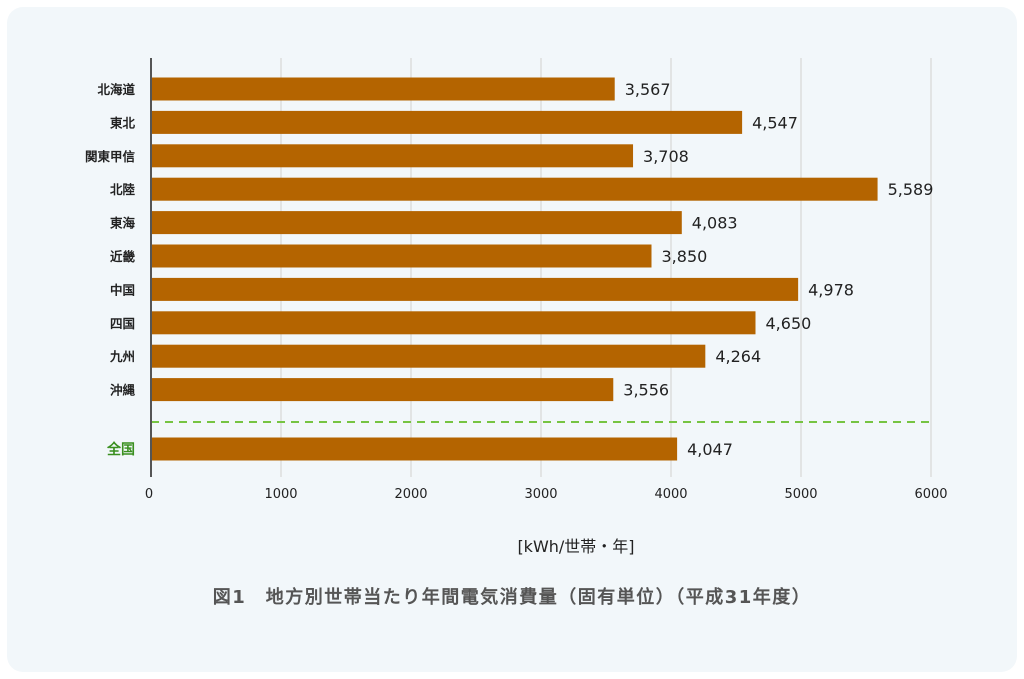  What do you see at coordinates (123, 189) in the screenshot?
I see `category-label: 北陸` at bounding box center [123, 189].